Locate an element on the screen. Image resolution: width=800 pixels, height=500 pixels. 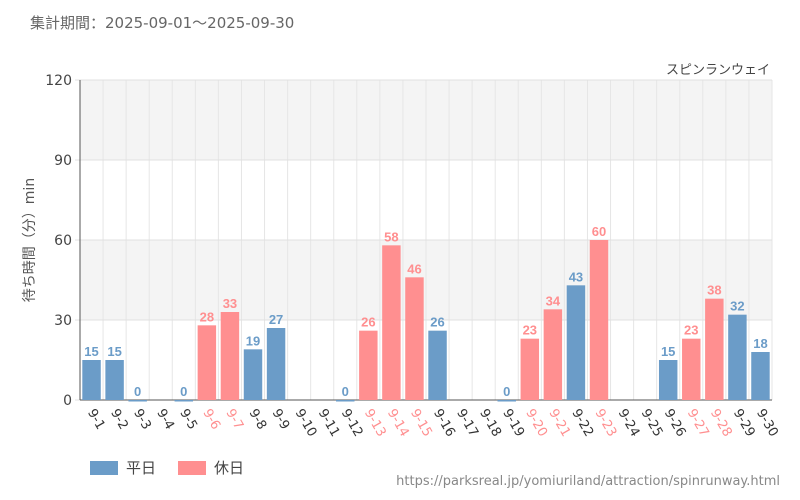
x-tick-label: 9-16 is located at coordinates (444, 423).